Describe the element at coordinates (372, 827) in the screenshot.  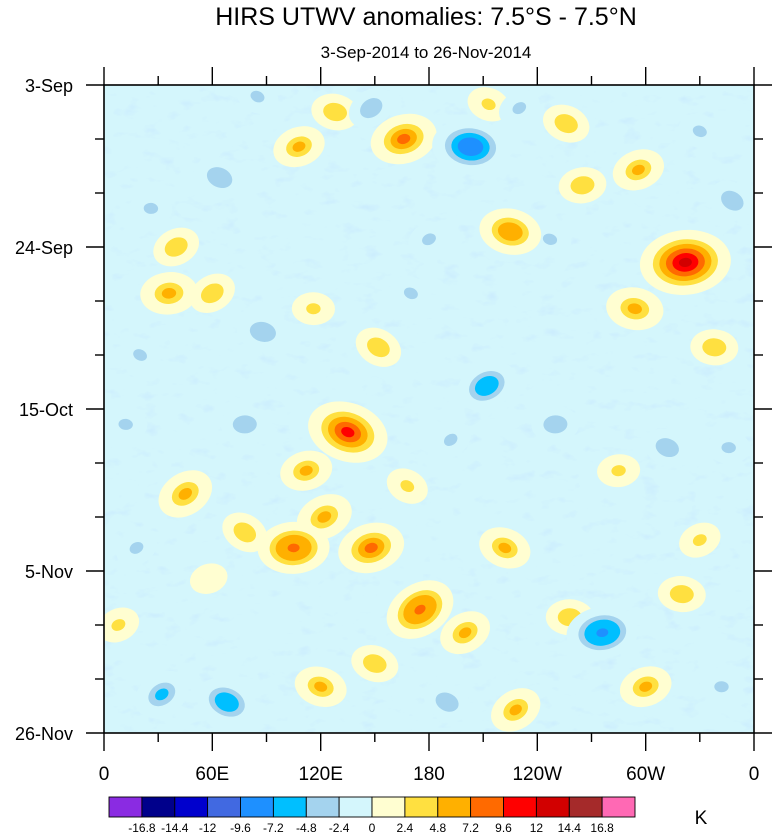
I see `colorbar-label: 0` at that location.